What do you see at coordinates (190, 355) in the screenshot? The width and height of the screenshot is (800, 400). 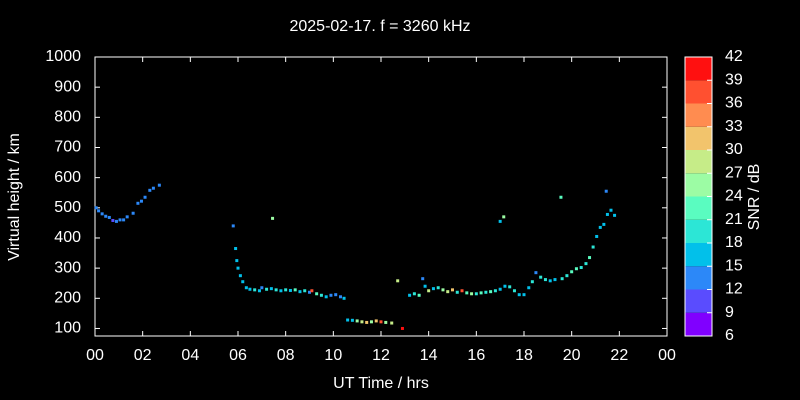 I see `x-tick-label: 04` at bounding box center [190, 355].